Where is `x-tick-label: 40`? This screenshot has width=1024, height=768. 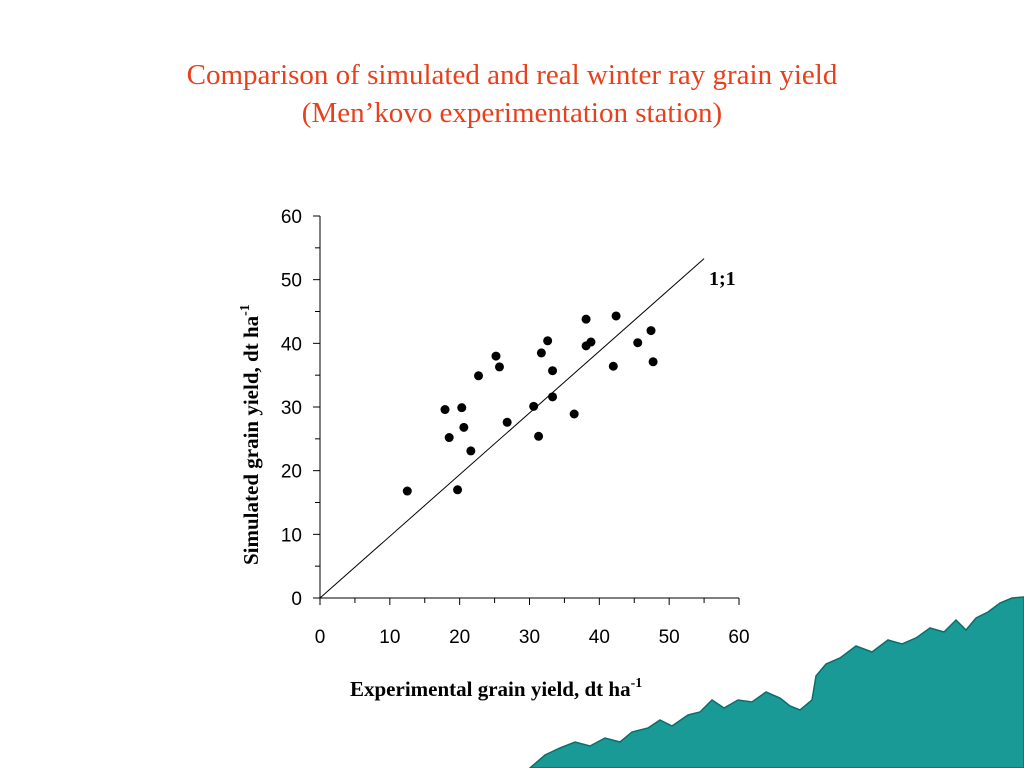
x-tick-label: 40 is located at coordinates (599, 637).